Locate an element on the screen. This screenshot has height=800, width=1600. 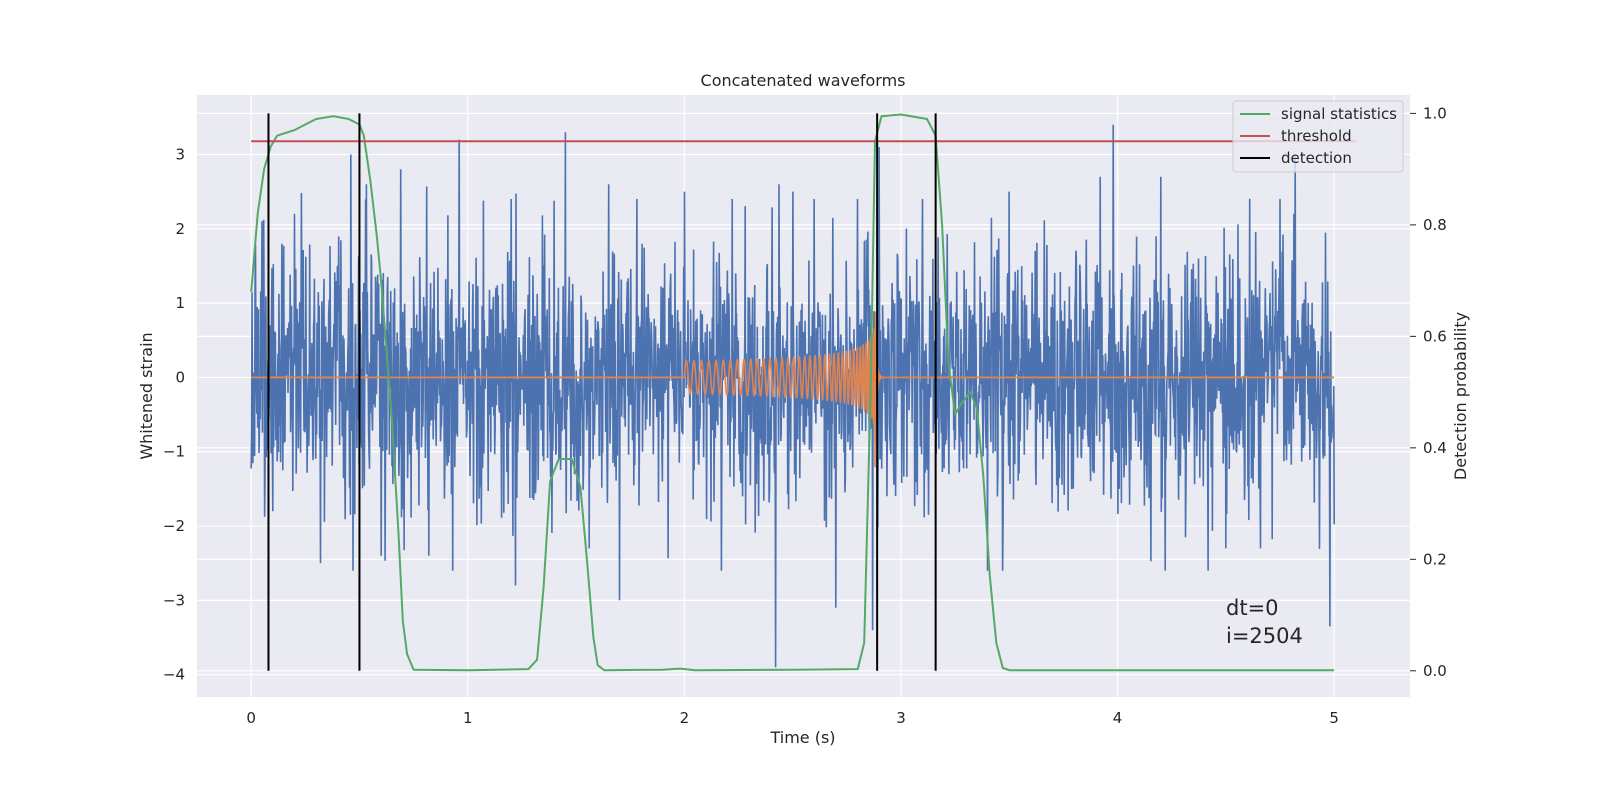
x-tick-label: 4 is located at coordinates (1118, 718).